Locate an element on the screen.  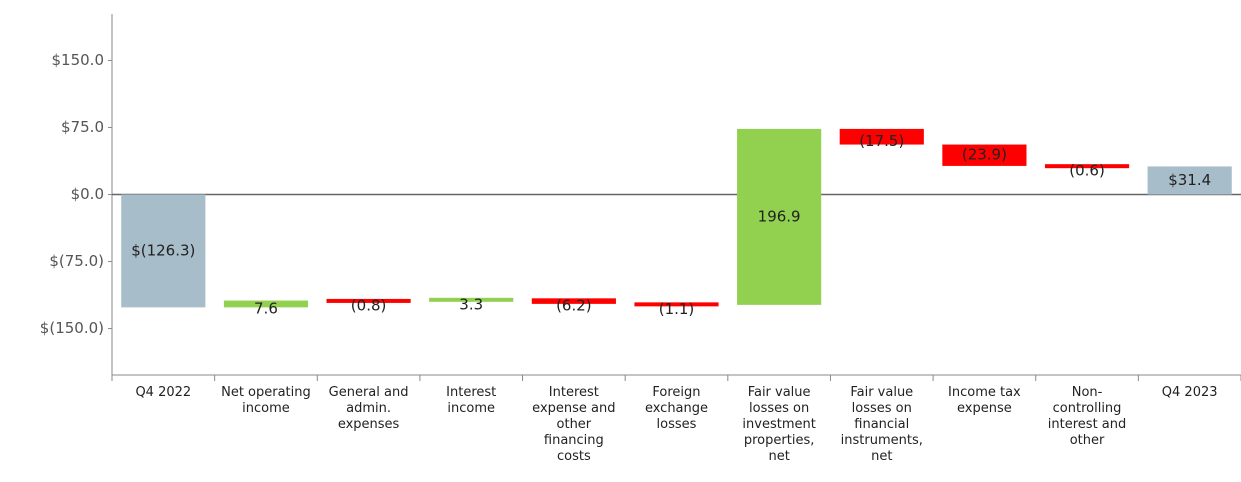
x-tick-label: Income tax expense is located at coordinates (984, 400).